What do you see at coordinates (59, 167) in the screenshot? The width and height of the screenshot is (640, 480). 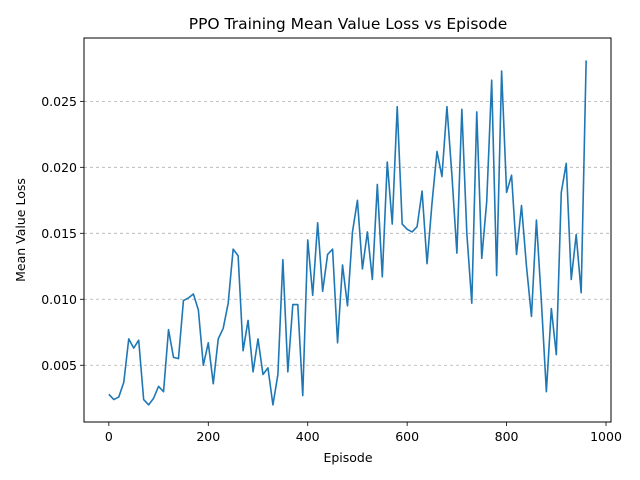 I see `y-tick-label: 0.020` at bounding box center [59, 167].